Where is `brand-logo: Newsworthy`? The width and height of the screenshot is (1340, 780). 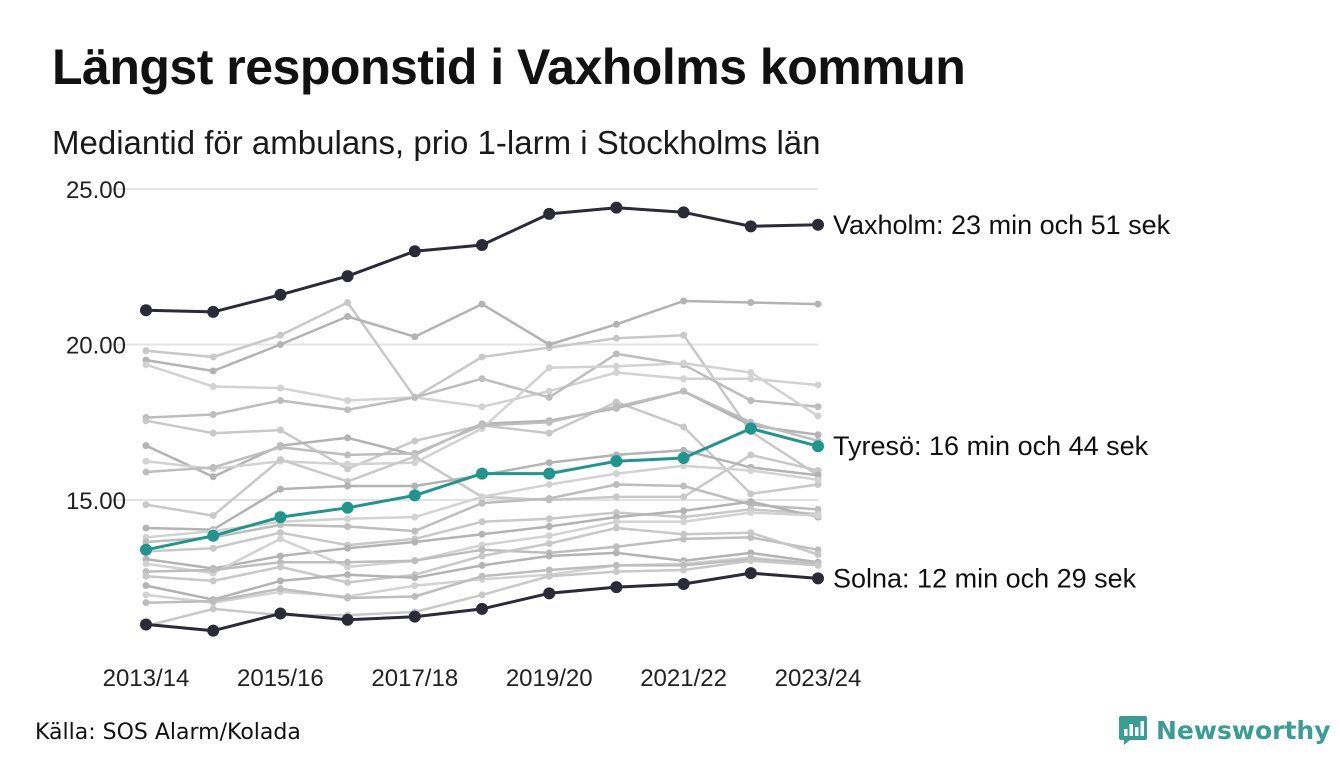 brand-logo: Newsworthy is located at coordinates (1224, 730).